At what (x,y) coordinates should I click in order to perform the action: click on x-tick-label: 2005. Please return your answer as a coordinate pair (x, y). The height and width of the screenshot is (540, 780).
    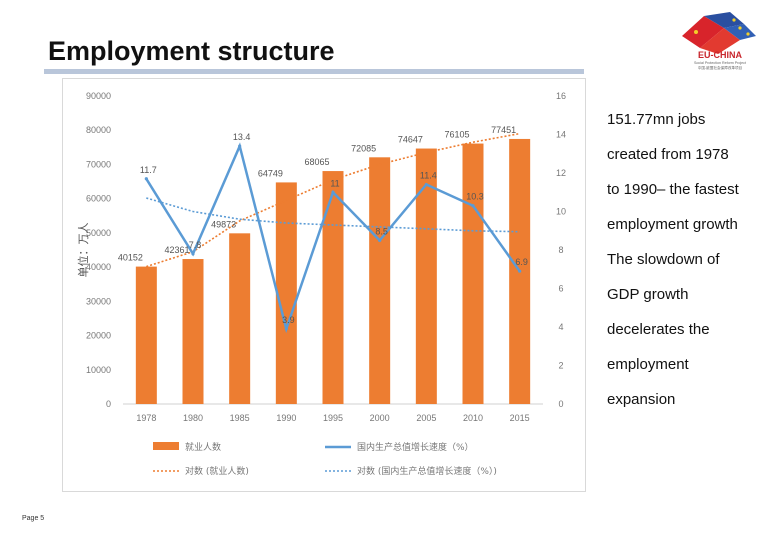
    Looking at the image, I should click on (426, 418).